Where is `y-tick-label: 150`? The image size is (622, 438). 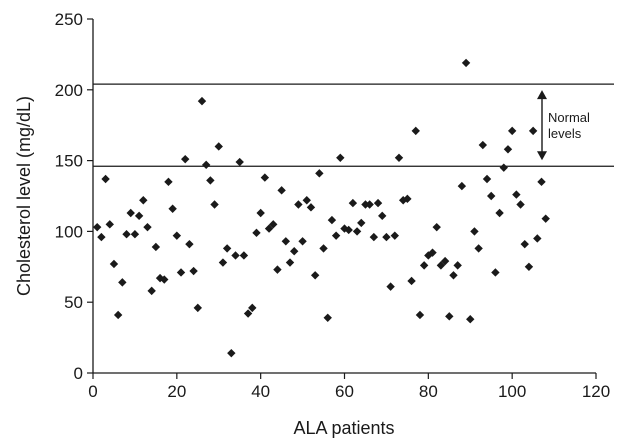
y-tick-label: 150 is located at coordinates (69, 161).